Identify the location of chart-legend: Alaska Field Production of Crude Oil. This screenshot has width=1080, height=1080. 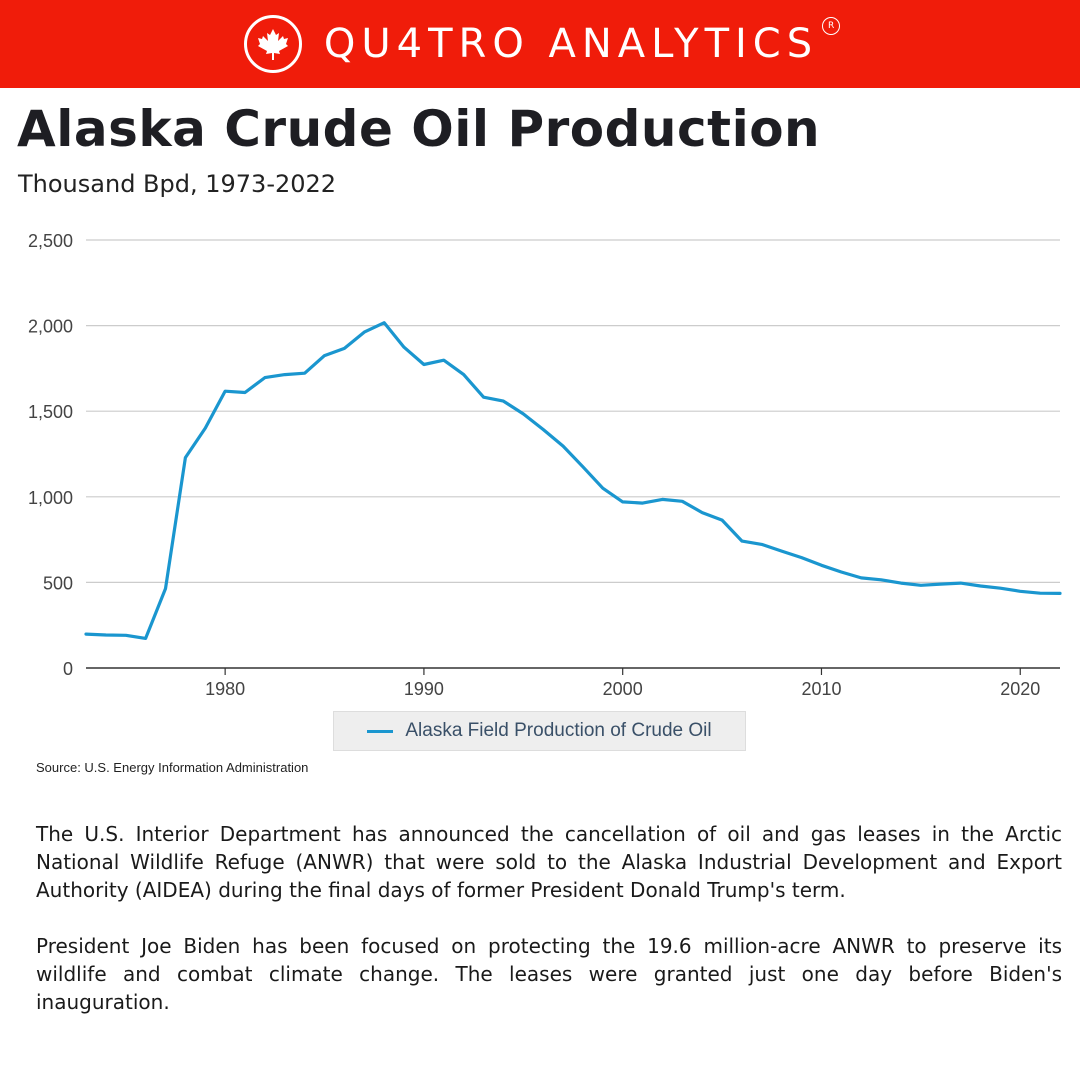
(539, 731).